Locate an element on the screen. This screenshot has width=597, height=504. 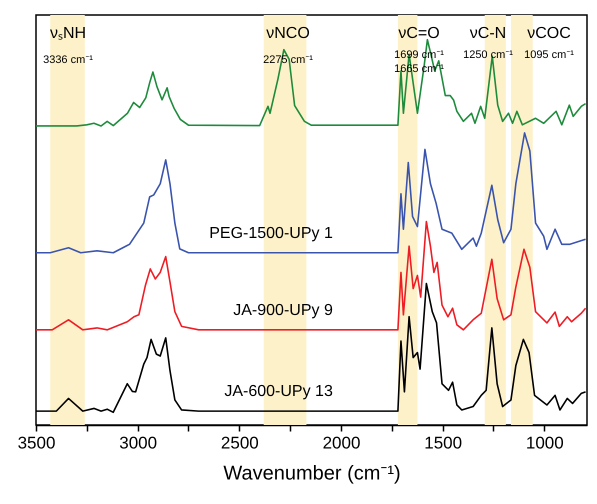
annotation: νₛNH is located at coordinates (68, 33).